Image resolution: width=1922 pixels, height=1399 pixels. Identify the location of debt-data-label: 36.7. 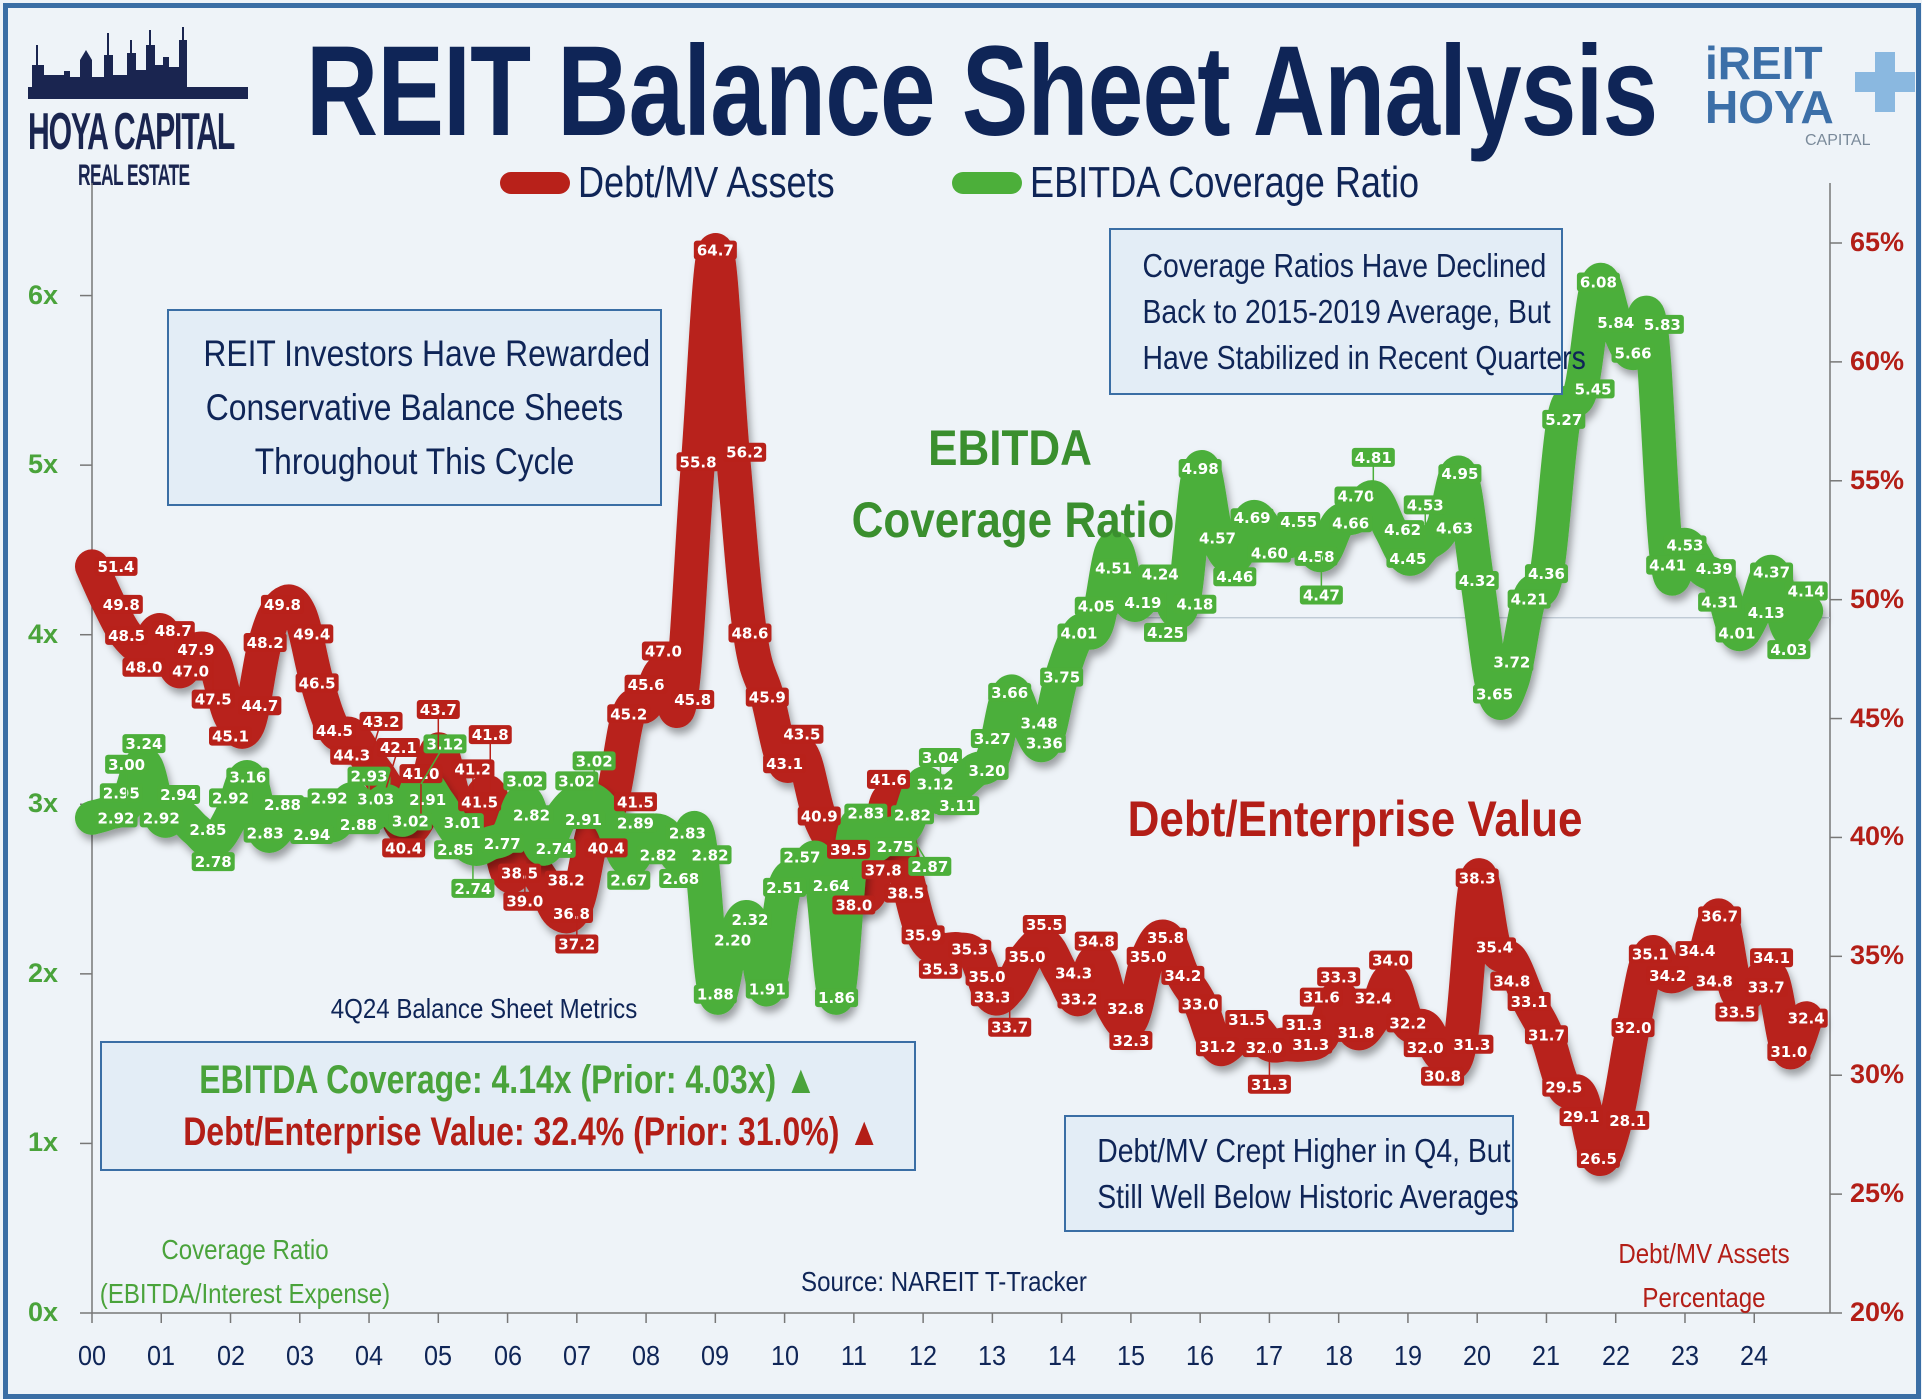
(1719, 916).